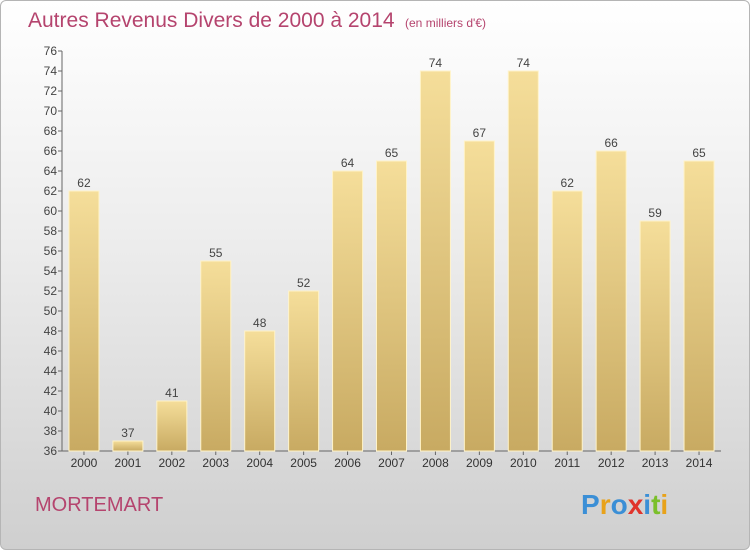 The width and height of the screenshot is (750, 550). I want to click on logo-letter: o, so click(619, 504).